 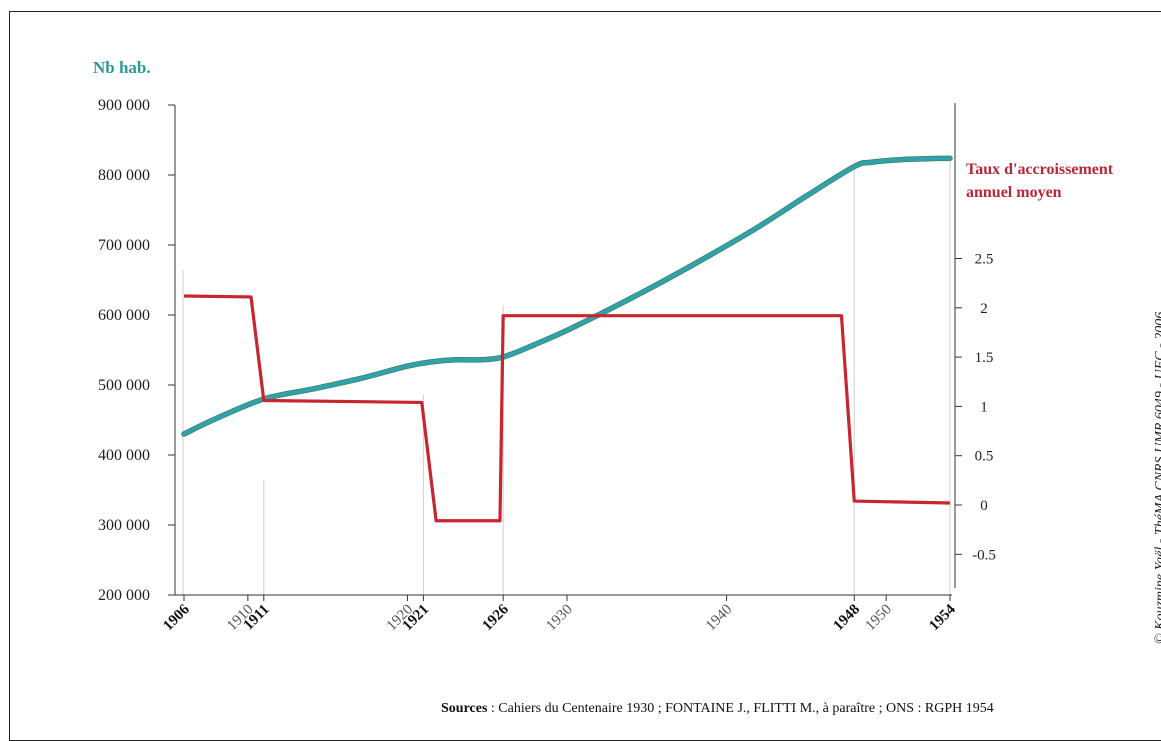 What do you see at coordinates (878, 618) in the screenshot?
I see `x-tick-label: 1950` at bounding box center [878, 618].